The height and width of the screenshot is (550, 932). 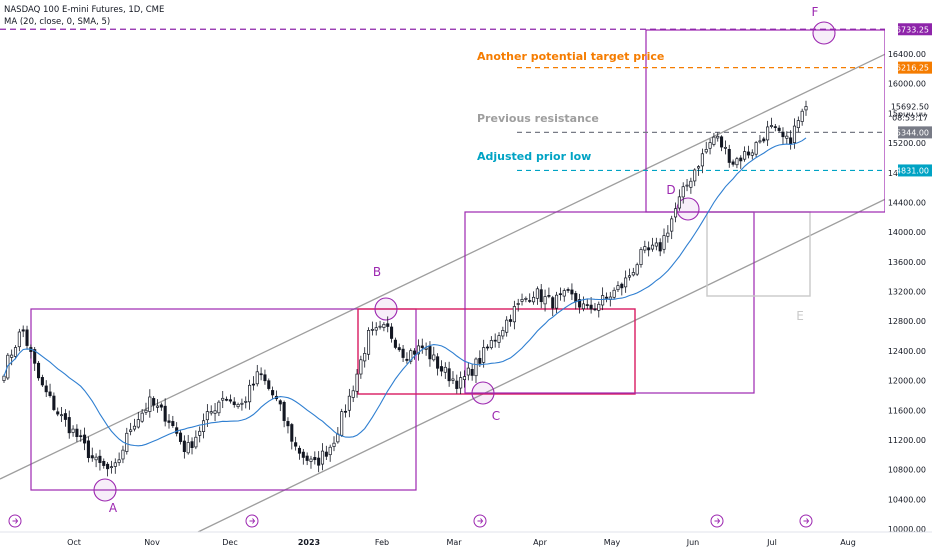 What do you see at coordinates (377, 272) in the screenshot?
I see `point-label-b: B` at bounding box center [377, 272].